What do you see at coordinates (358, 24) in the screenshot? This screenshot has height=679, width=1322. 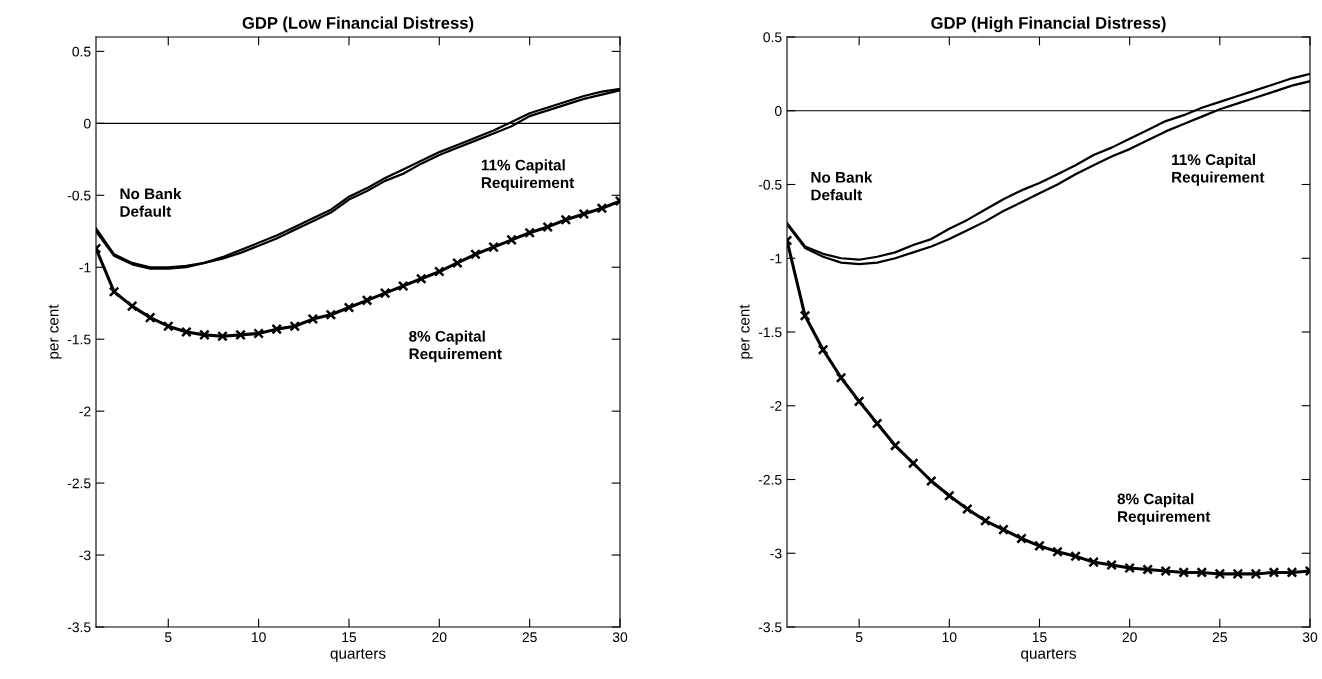 I see `chart-title: GDP (Low Financial Distress)` at bounding box center [358, 24].